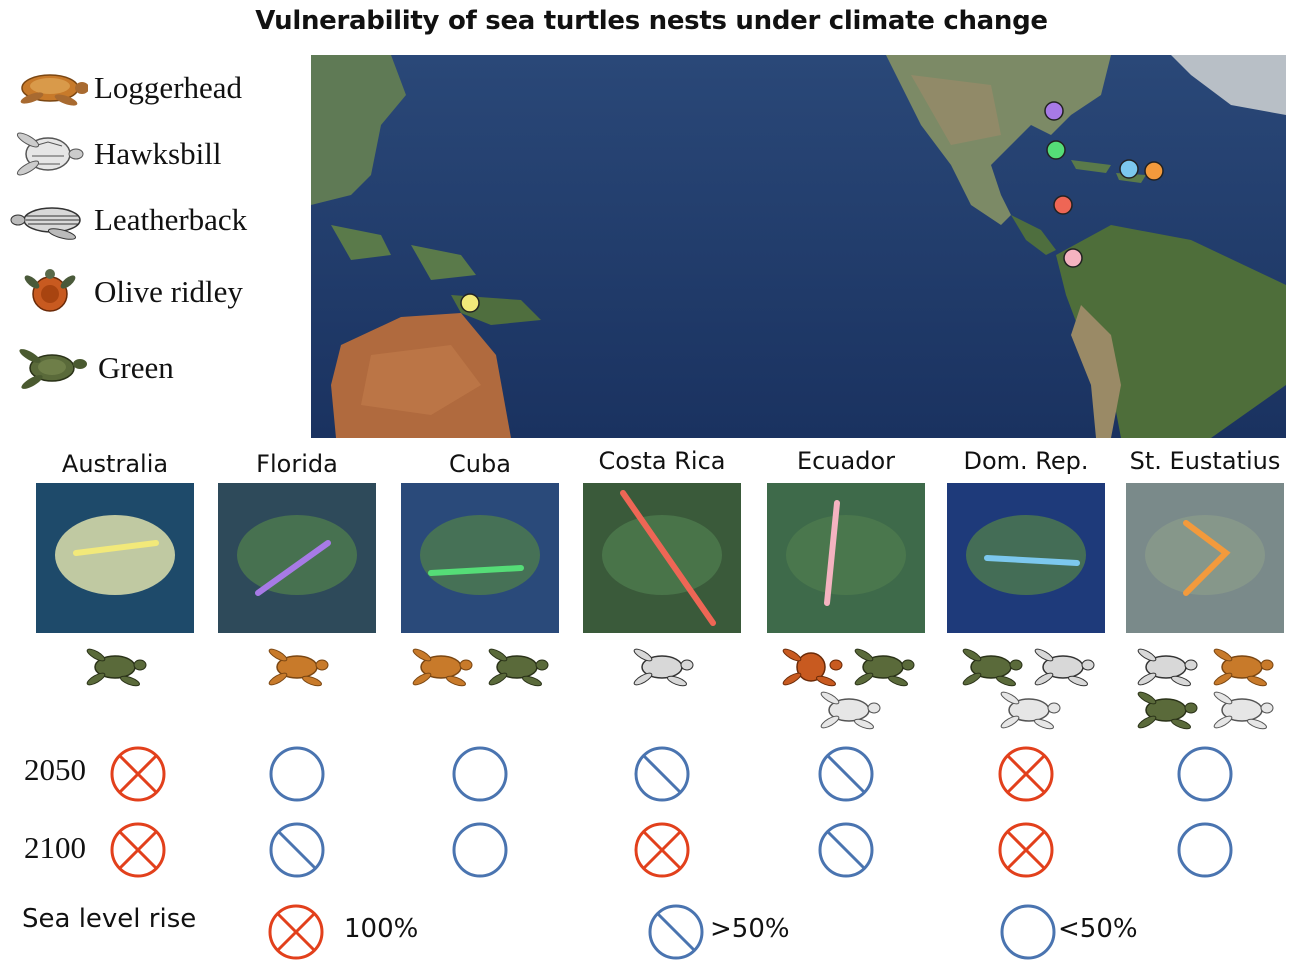  I want to click on site-marker-dom-rep-, so click(1129, 169).